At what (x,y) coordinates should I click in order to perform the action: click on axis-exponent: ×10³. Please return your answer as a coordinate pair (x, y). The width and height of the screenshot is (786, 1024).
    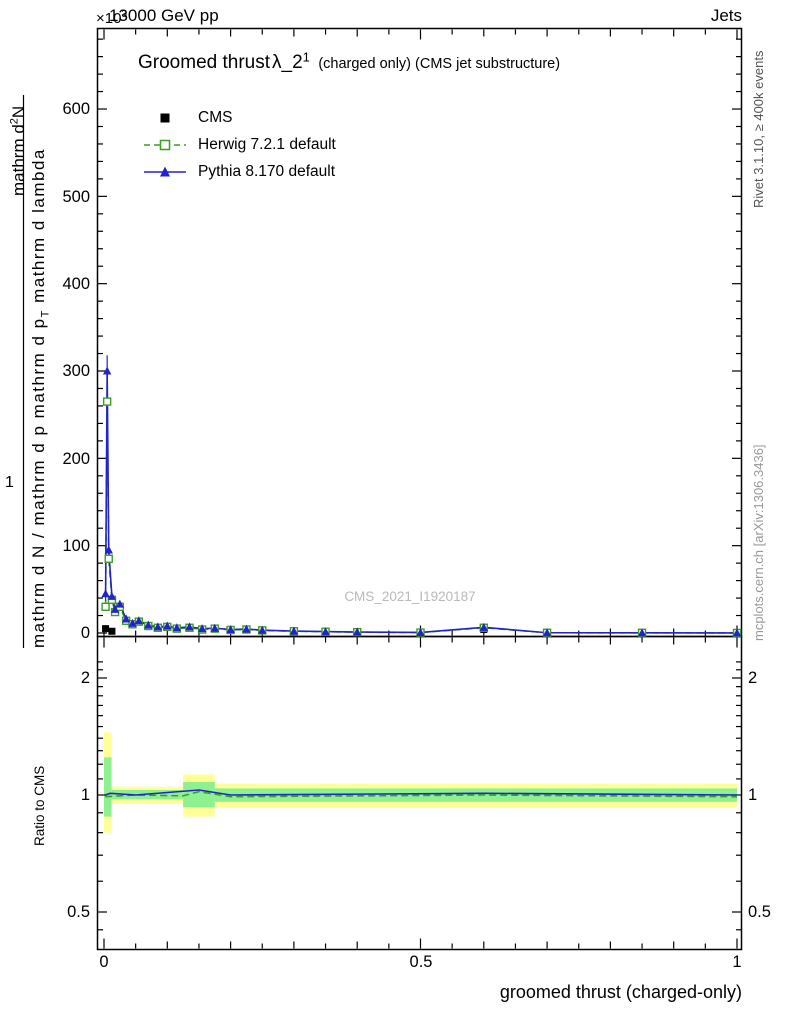
    Looking at the image, I should click on (112, 18).